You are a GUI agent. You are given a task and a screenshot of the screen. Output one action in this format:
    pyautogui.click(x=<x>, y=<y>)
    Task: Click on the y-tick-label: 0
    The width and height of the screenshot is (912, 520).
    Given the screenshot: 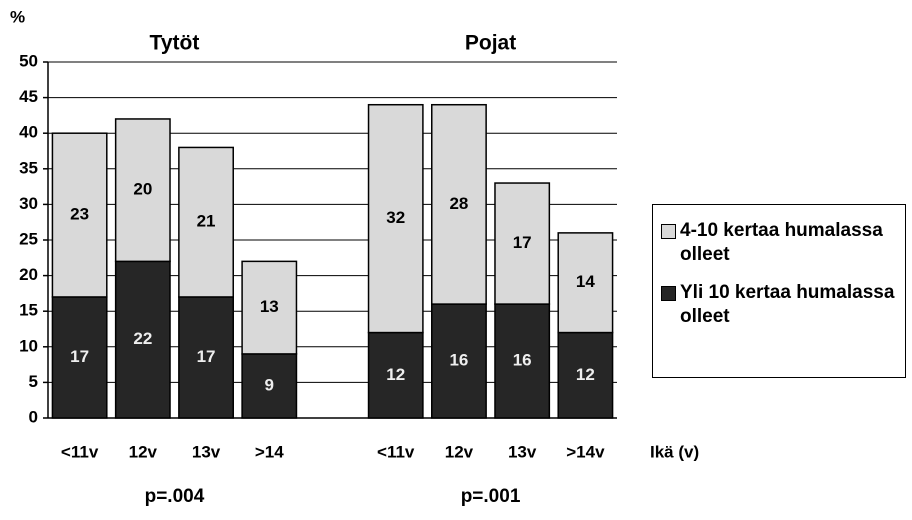 What is the action you would take?
    pyautogui.click(x=33, y=416)
    